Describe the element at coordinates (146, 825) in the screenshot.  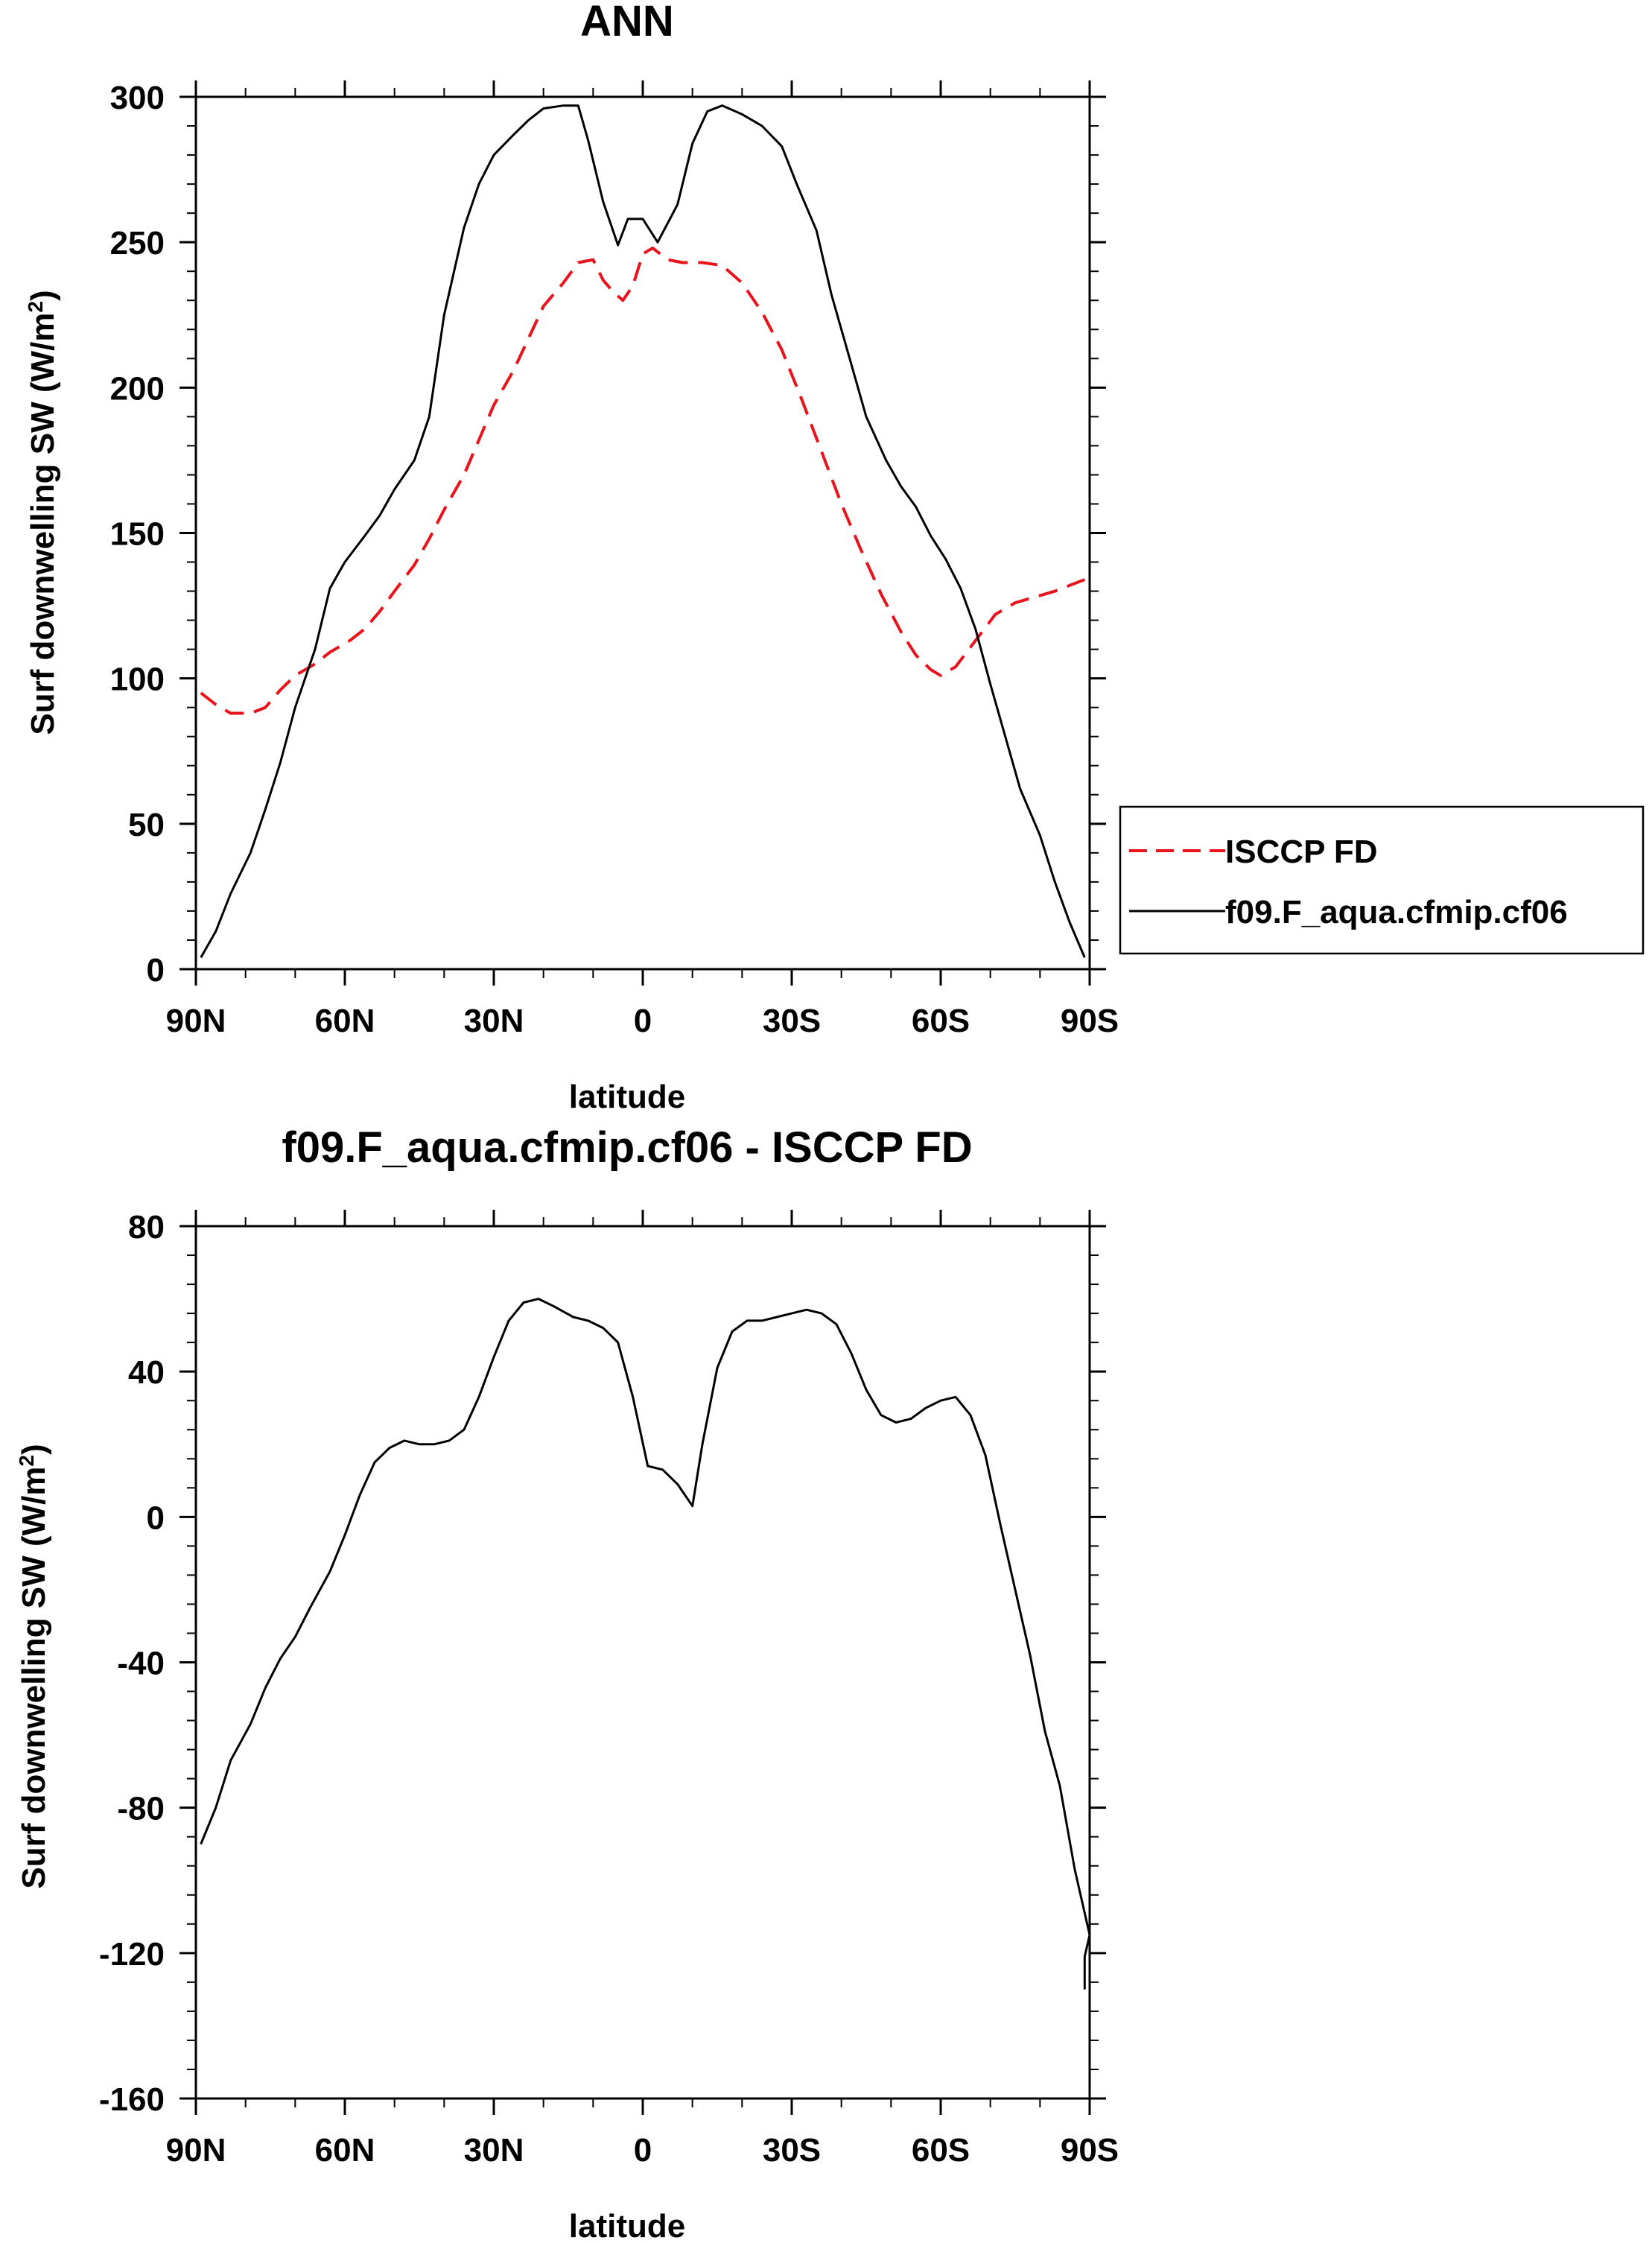
I see `y-tick-label-top: 50` at that location.